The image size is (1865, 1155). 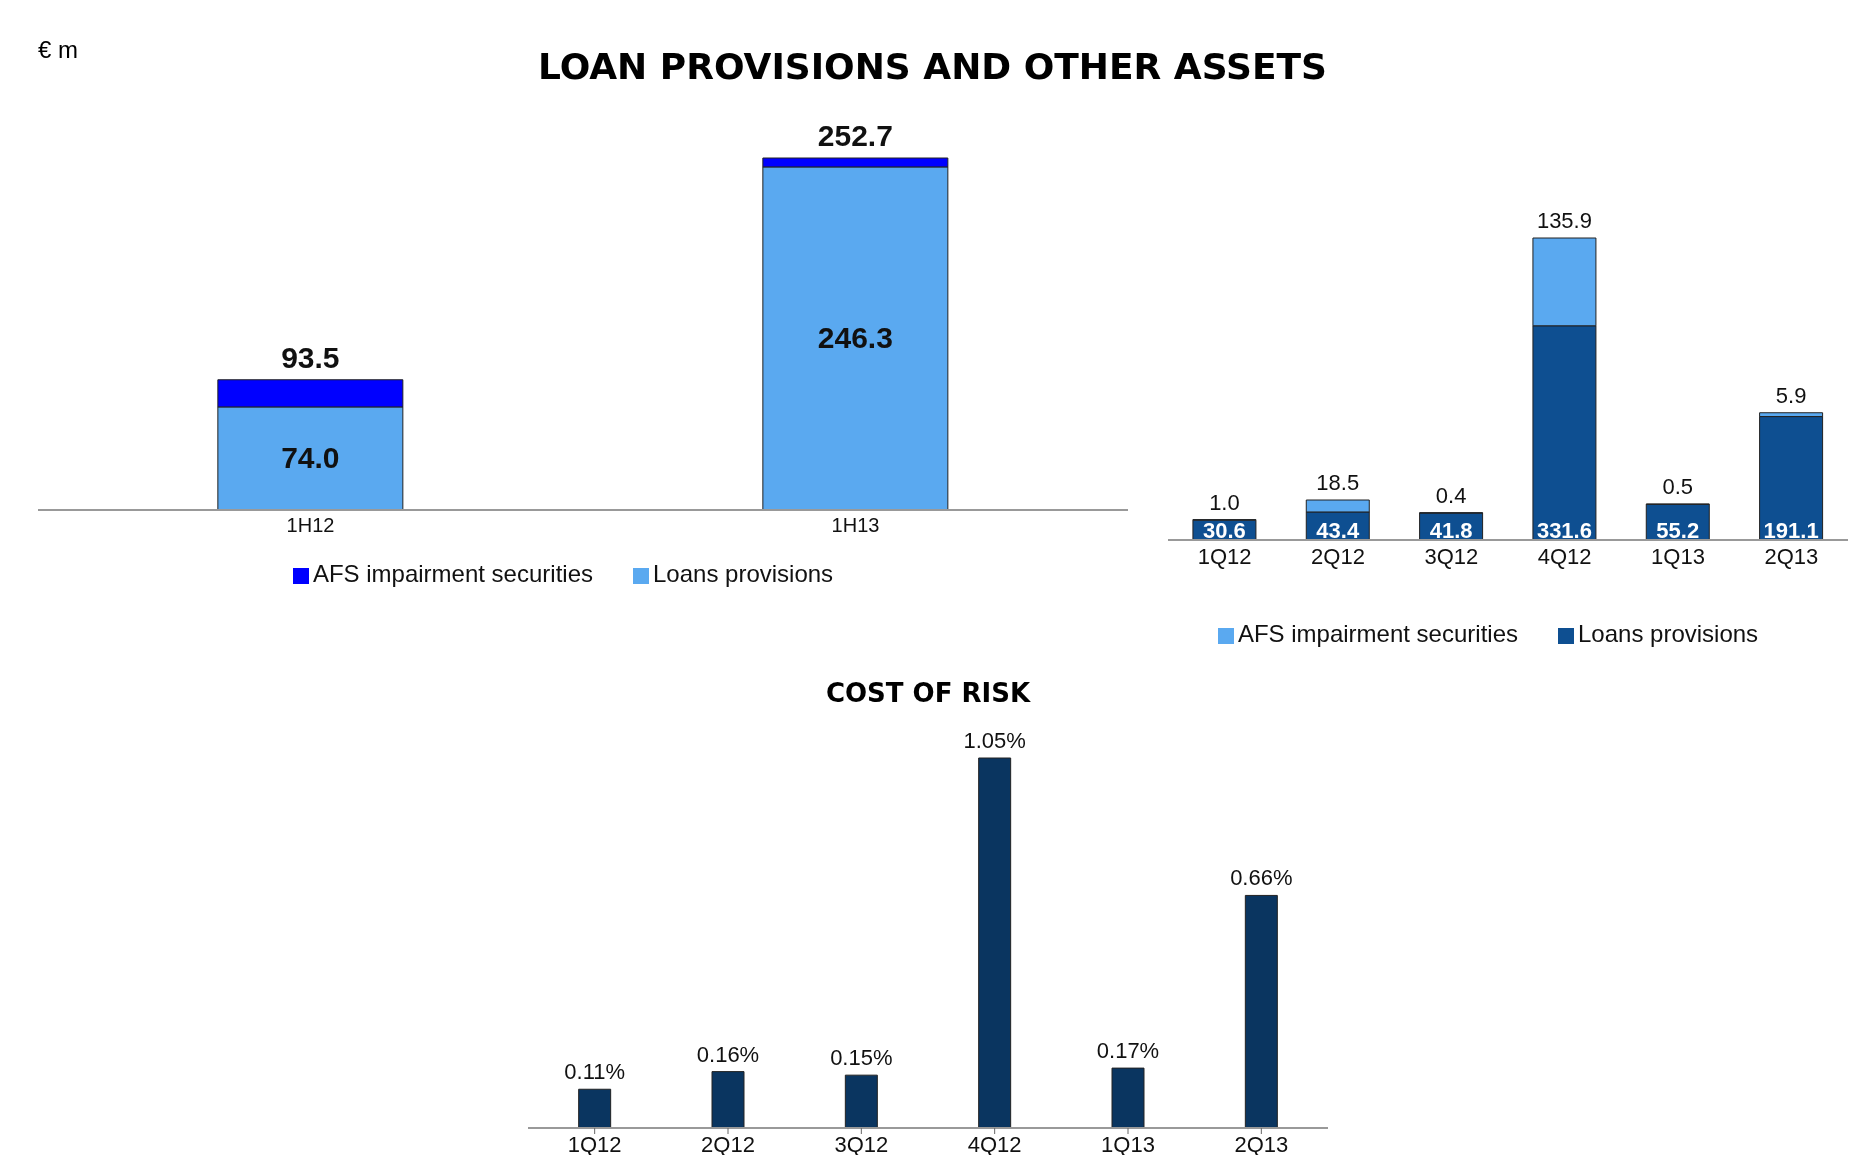 I want to click on data-label: 0.11%, so click(x=595, y=1072).